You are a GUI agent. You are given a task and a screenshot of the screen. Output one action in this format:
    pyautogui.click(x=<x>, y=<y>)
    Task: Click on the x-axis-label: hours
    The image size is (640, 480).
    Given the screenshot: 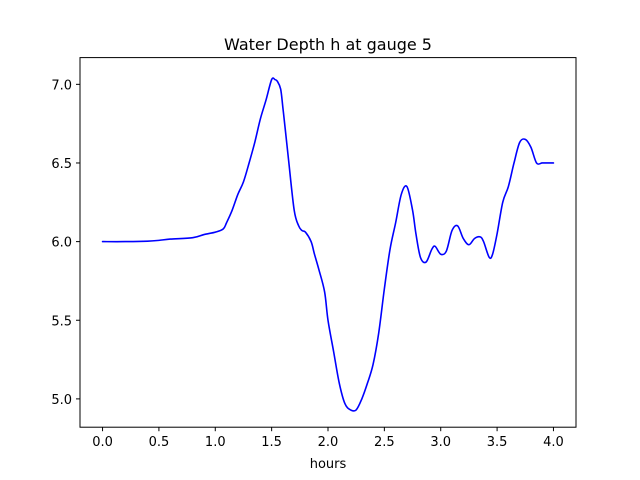 What is the action you would take?
    pyautogui.click(x=328, y=464)
    